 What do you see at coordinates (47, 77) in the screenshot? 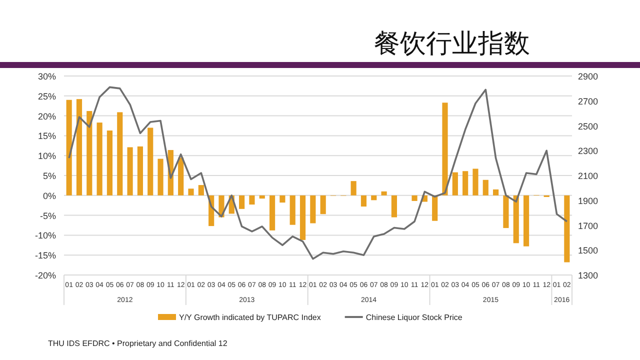
I see `y-tick-label: 30%` at bounding box center [47, 77].